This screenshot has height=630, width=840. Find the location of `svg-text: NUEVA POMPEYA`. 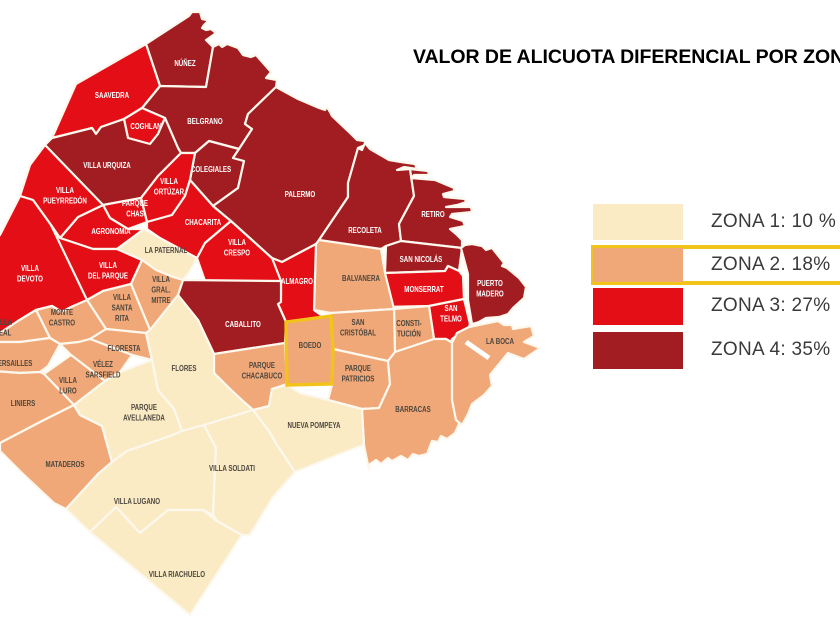

svg-text: NUEVA POMPEYA is located at coordinates (314, 425).